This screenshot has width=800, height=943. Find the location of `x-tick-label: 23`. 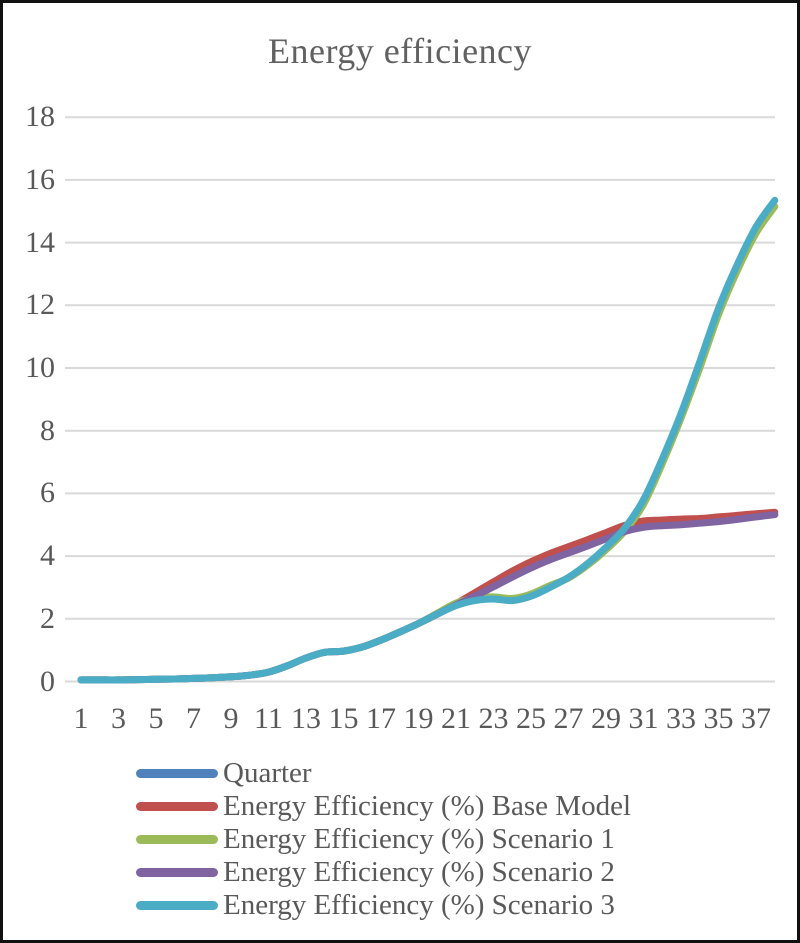

x-tick-label: 23 is located at coordinates (493, 718).